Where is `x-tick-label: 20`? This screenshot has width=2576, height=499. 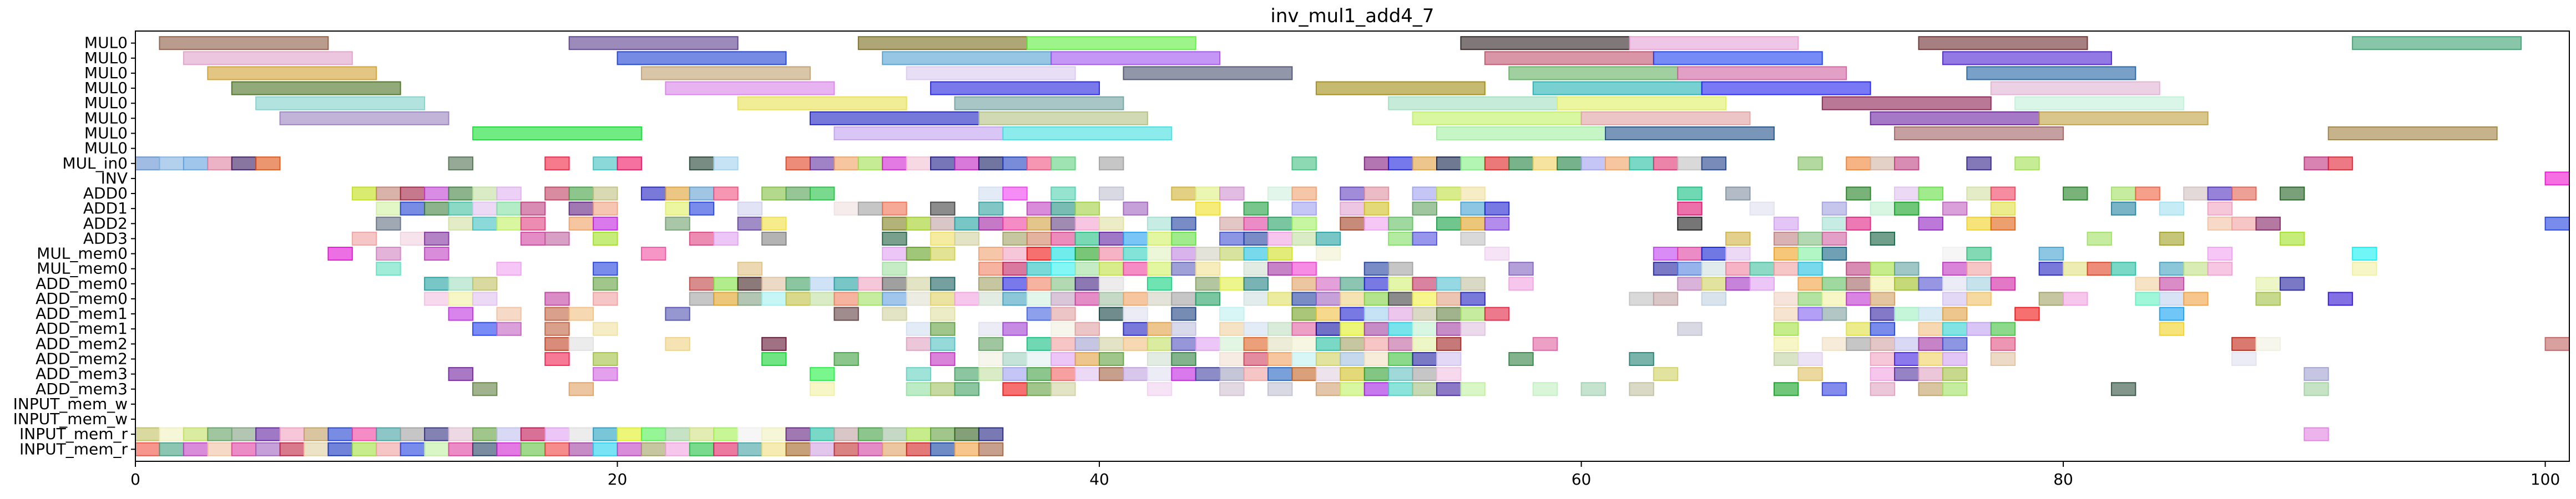 x-tick-label: 20 is located at coordinates (618, 479).